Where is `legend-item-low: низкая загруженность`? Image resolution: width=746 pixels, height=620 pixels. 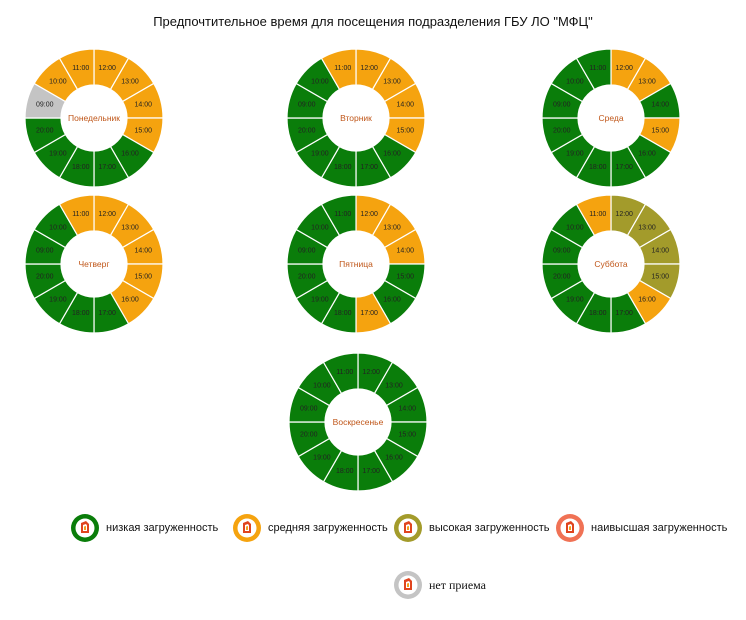
legend-item-low: низкая загруженность is located at coordinates (144, 528).